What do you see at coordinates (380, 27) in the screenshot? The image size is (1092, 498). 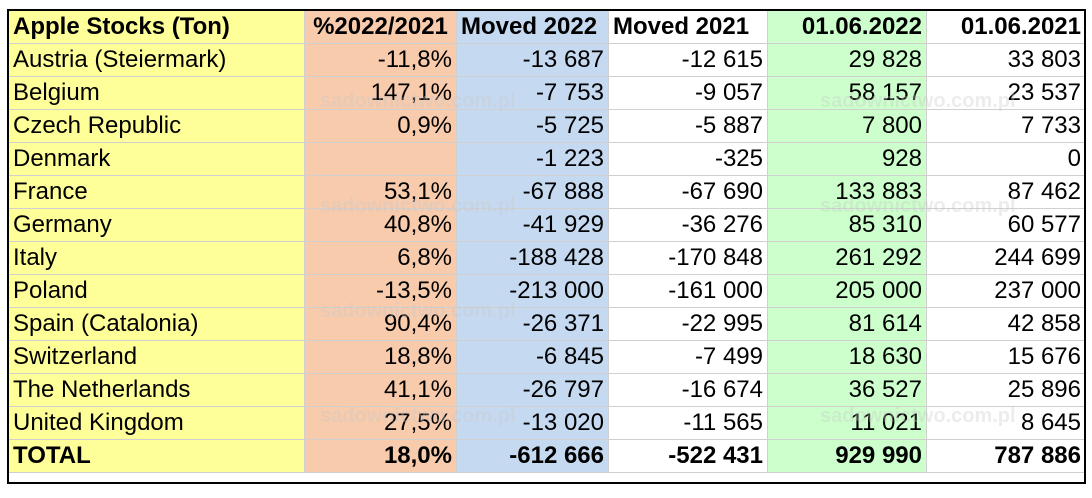 I see `header-percent-change: %2022/2021` at bounding box center [380, 27].